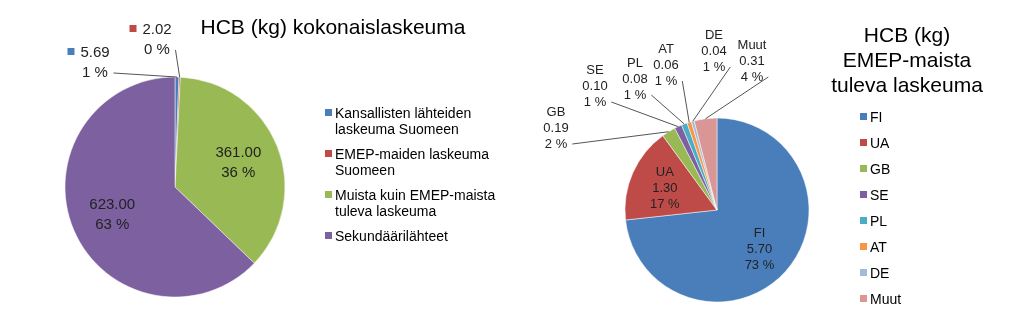 The height and width of the screenshot is (334, 1024). Describe the element at coordinates (879, 221) in the screenshot. I see `legend-label: PL` at that location.